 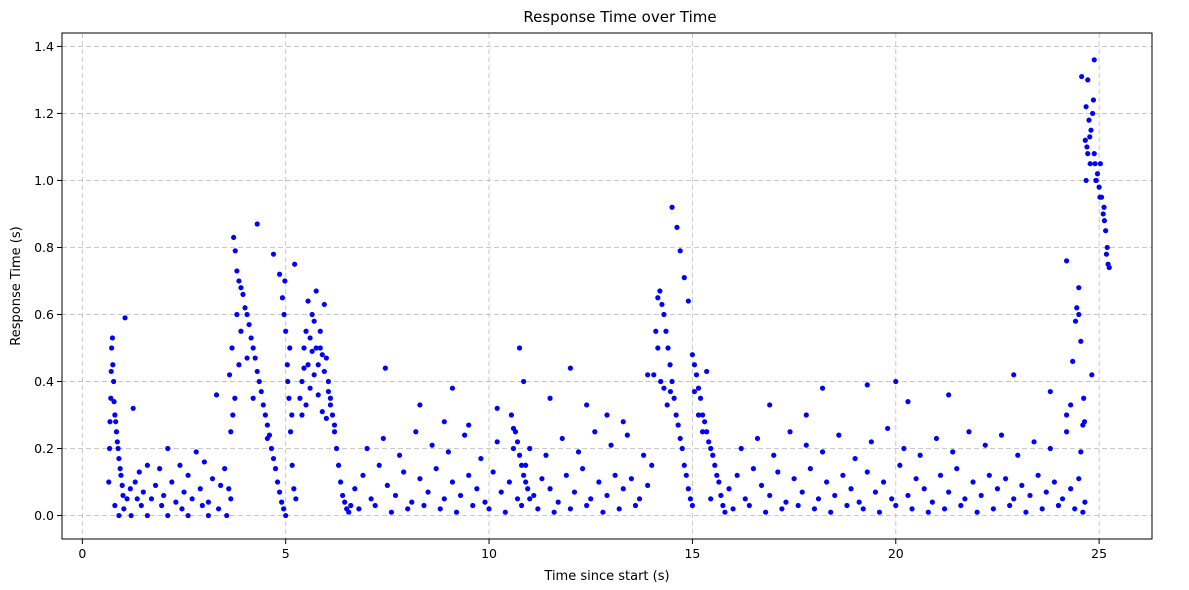 What do you see at coordinates (1099, 553) in the screenshot?
I see `x-tick-label: 25` at bounding box center [1099, 553].